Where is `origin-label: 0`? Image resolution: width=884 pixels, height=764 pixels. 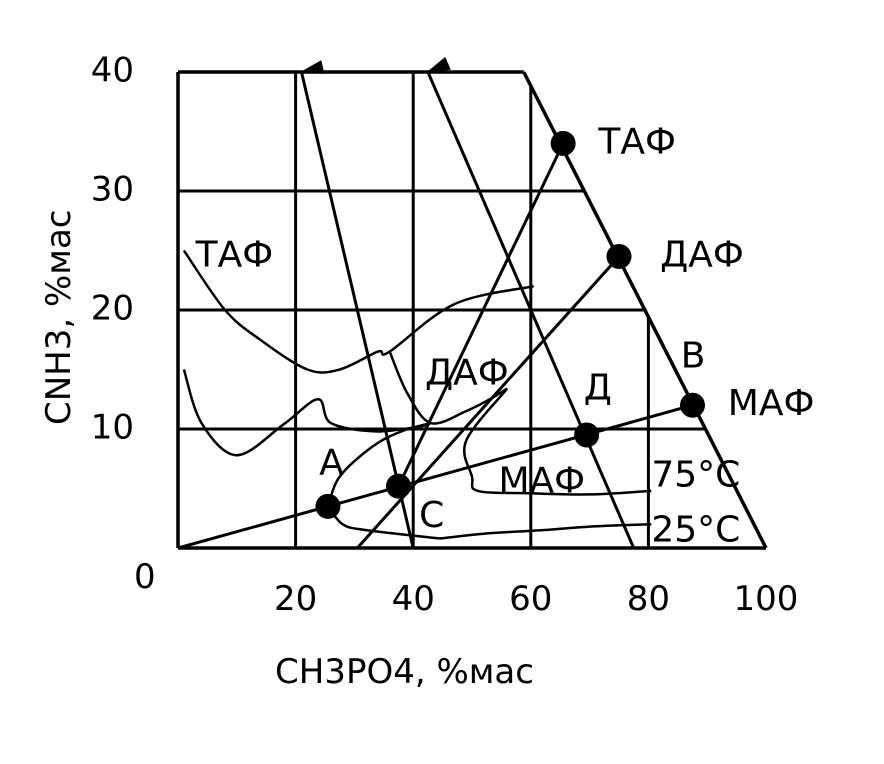
origin-label: 0 is located at coordinates (145, 577).